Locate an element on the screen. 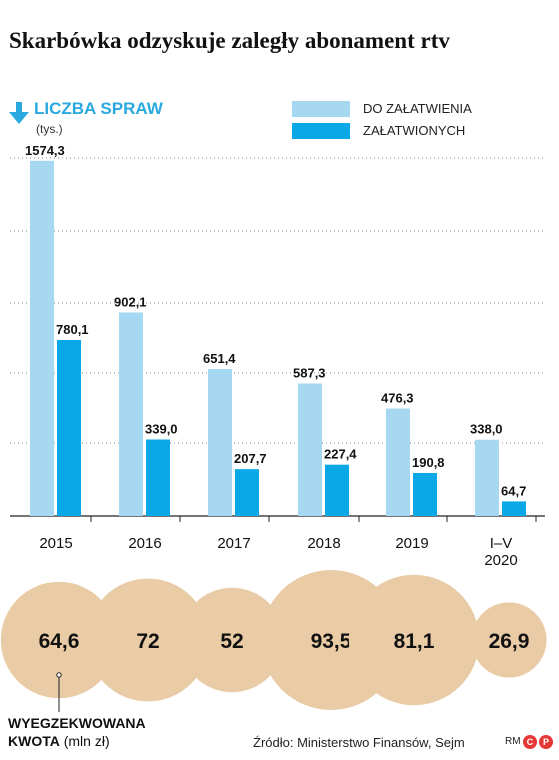  bubble-value-label: 52 is located at coordinates (231, 641).